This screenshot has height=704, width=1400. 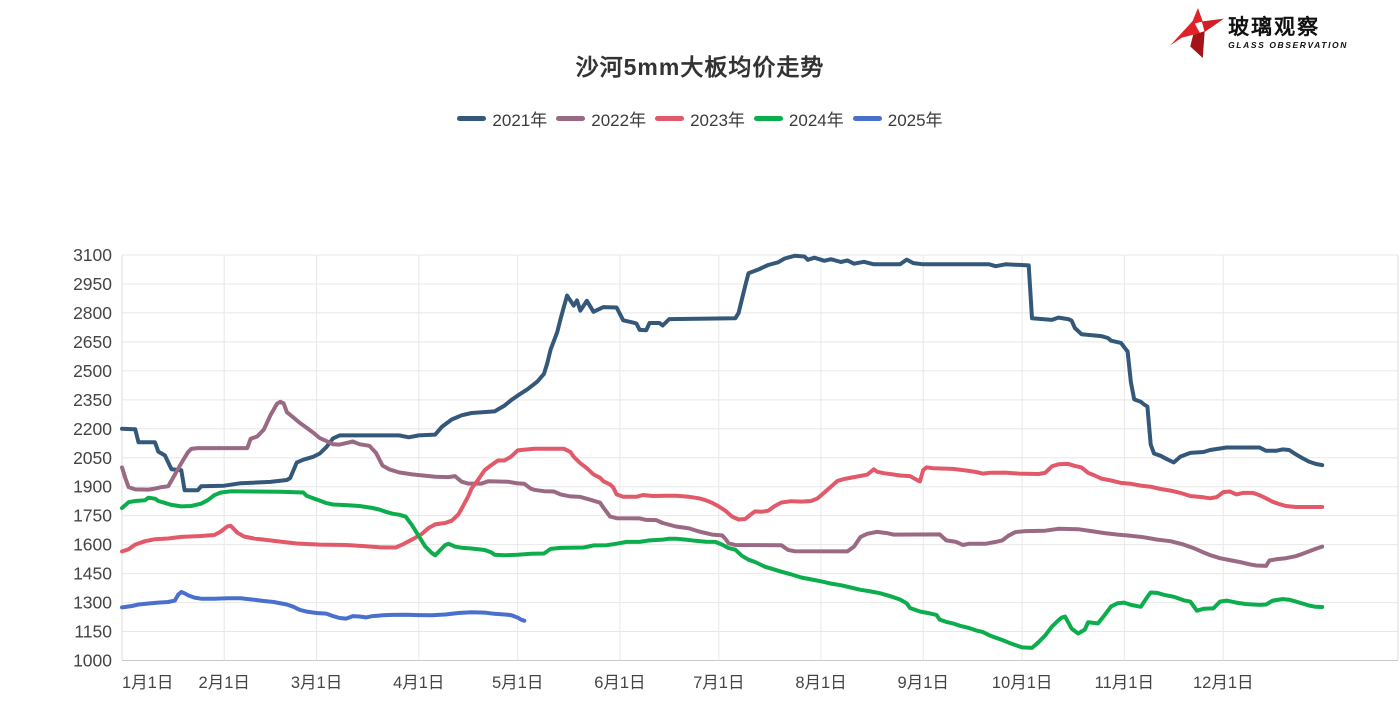 I want to click on brand-logo: 玻璃观察 GLASS OBSERVATION, so click(x=1259, y=33).